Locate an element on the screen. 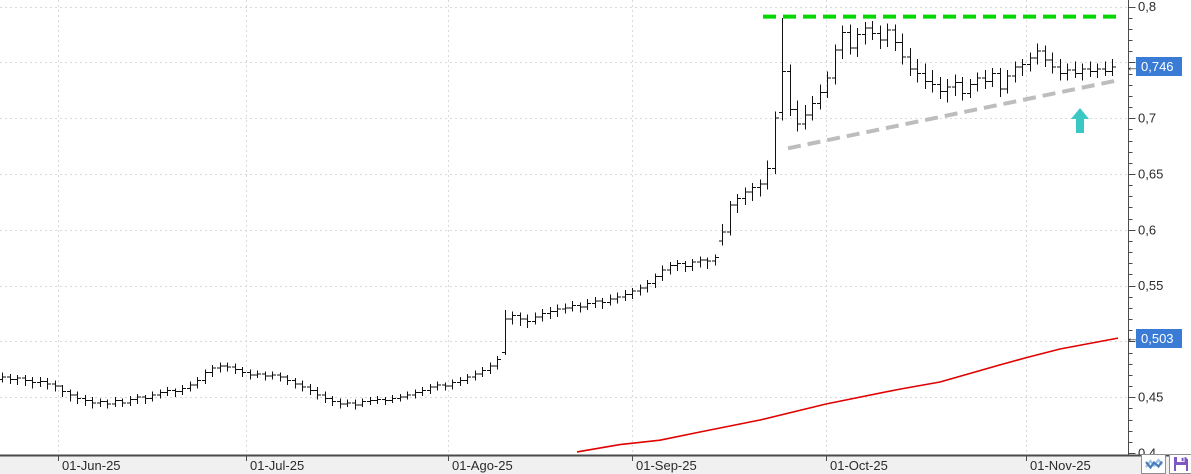 This screenshot has height=474, width=1191. save-button is located at coordinates (1180, 464).